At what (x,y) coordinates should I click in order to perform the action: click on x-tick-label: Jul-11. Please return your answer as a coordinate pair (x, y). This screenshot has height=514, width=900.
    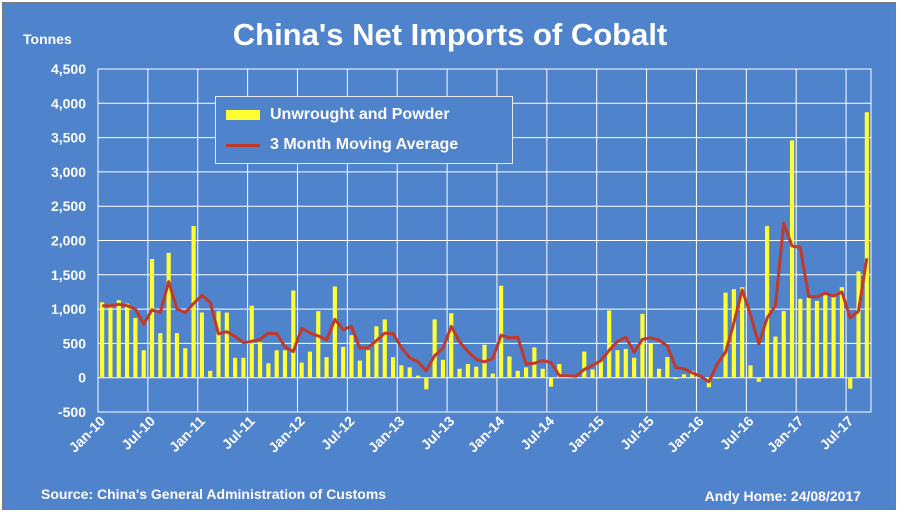
    Looking at the image, I should click on (239, 433).